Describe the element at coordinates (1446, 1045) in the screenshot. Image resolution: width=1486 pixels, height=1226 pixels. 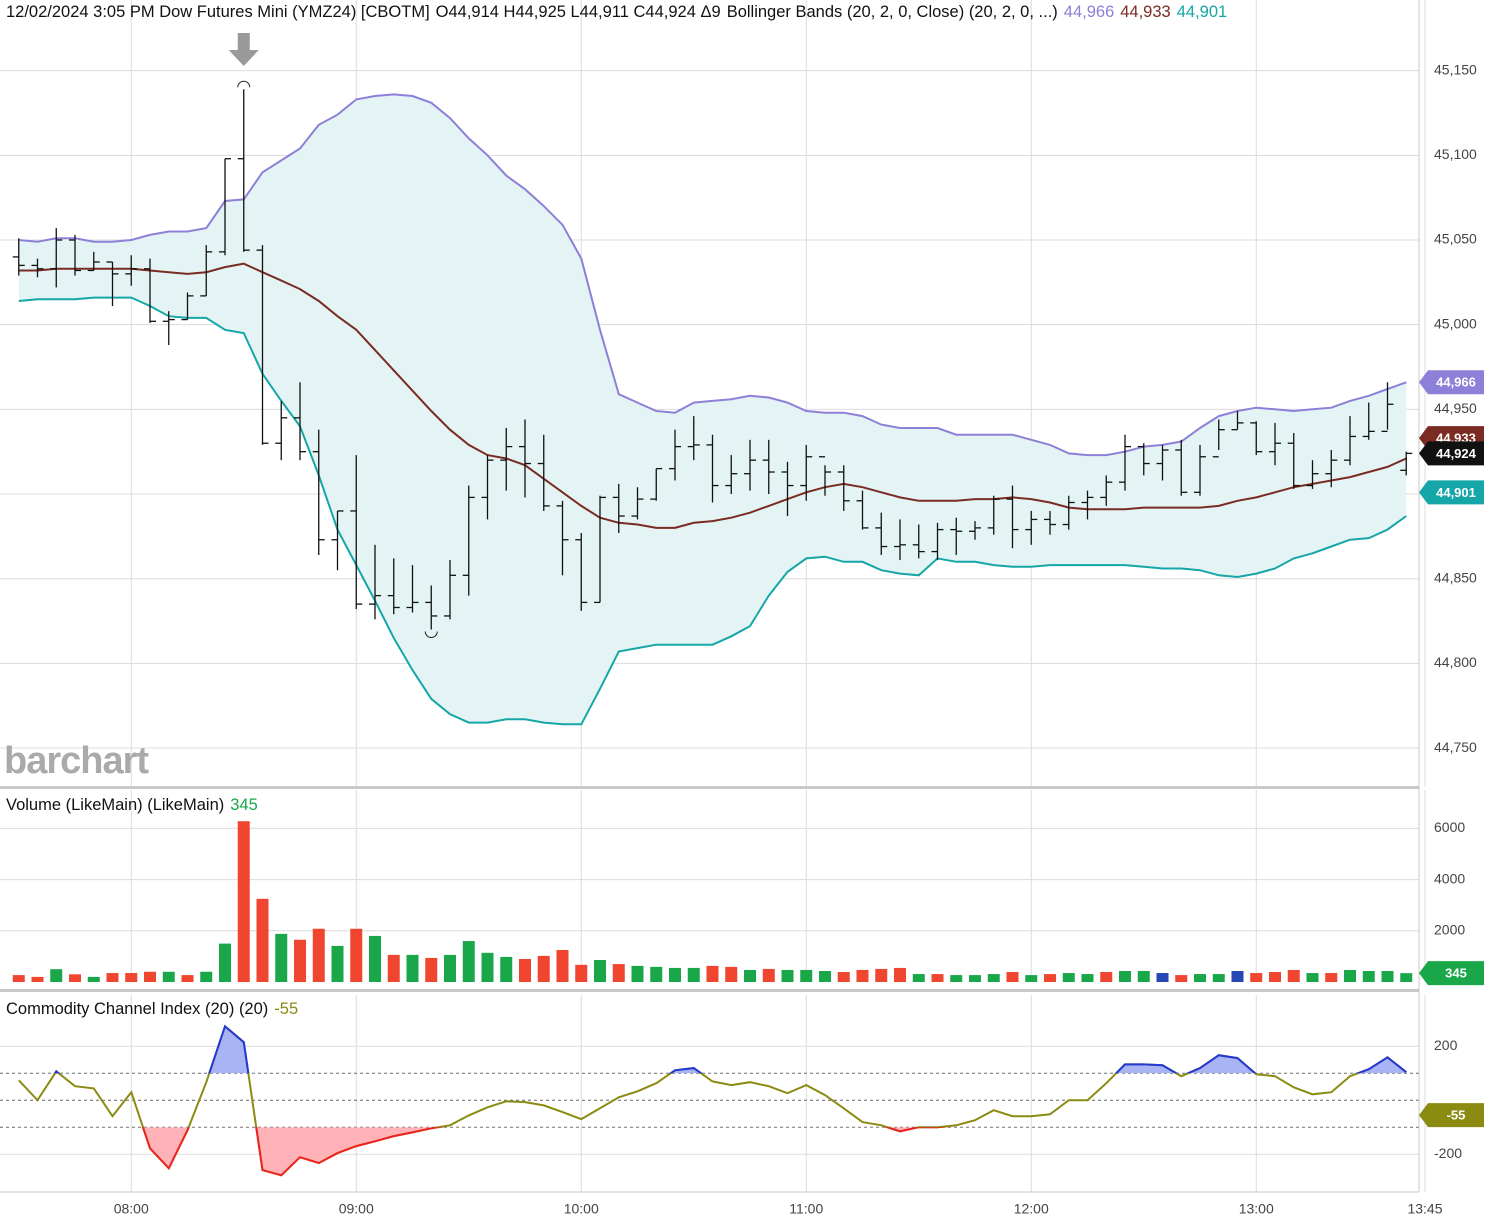
I see `y-tick-label: 200` at that location.